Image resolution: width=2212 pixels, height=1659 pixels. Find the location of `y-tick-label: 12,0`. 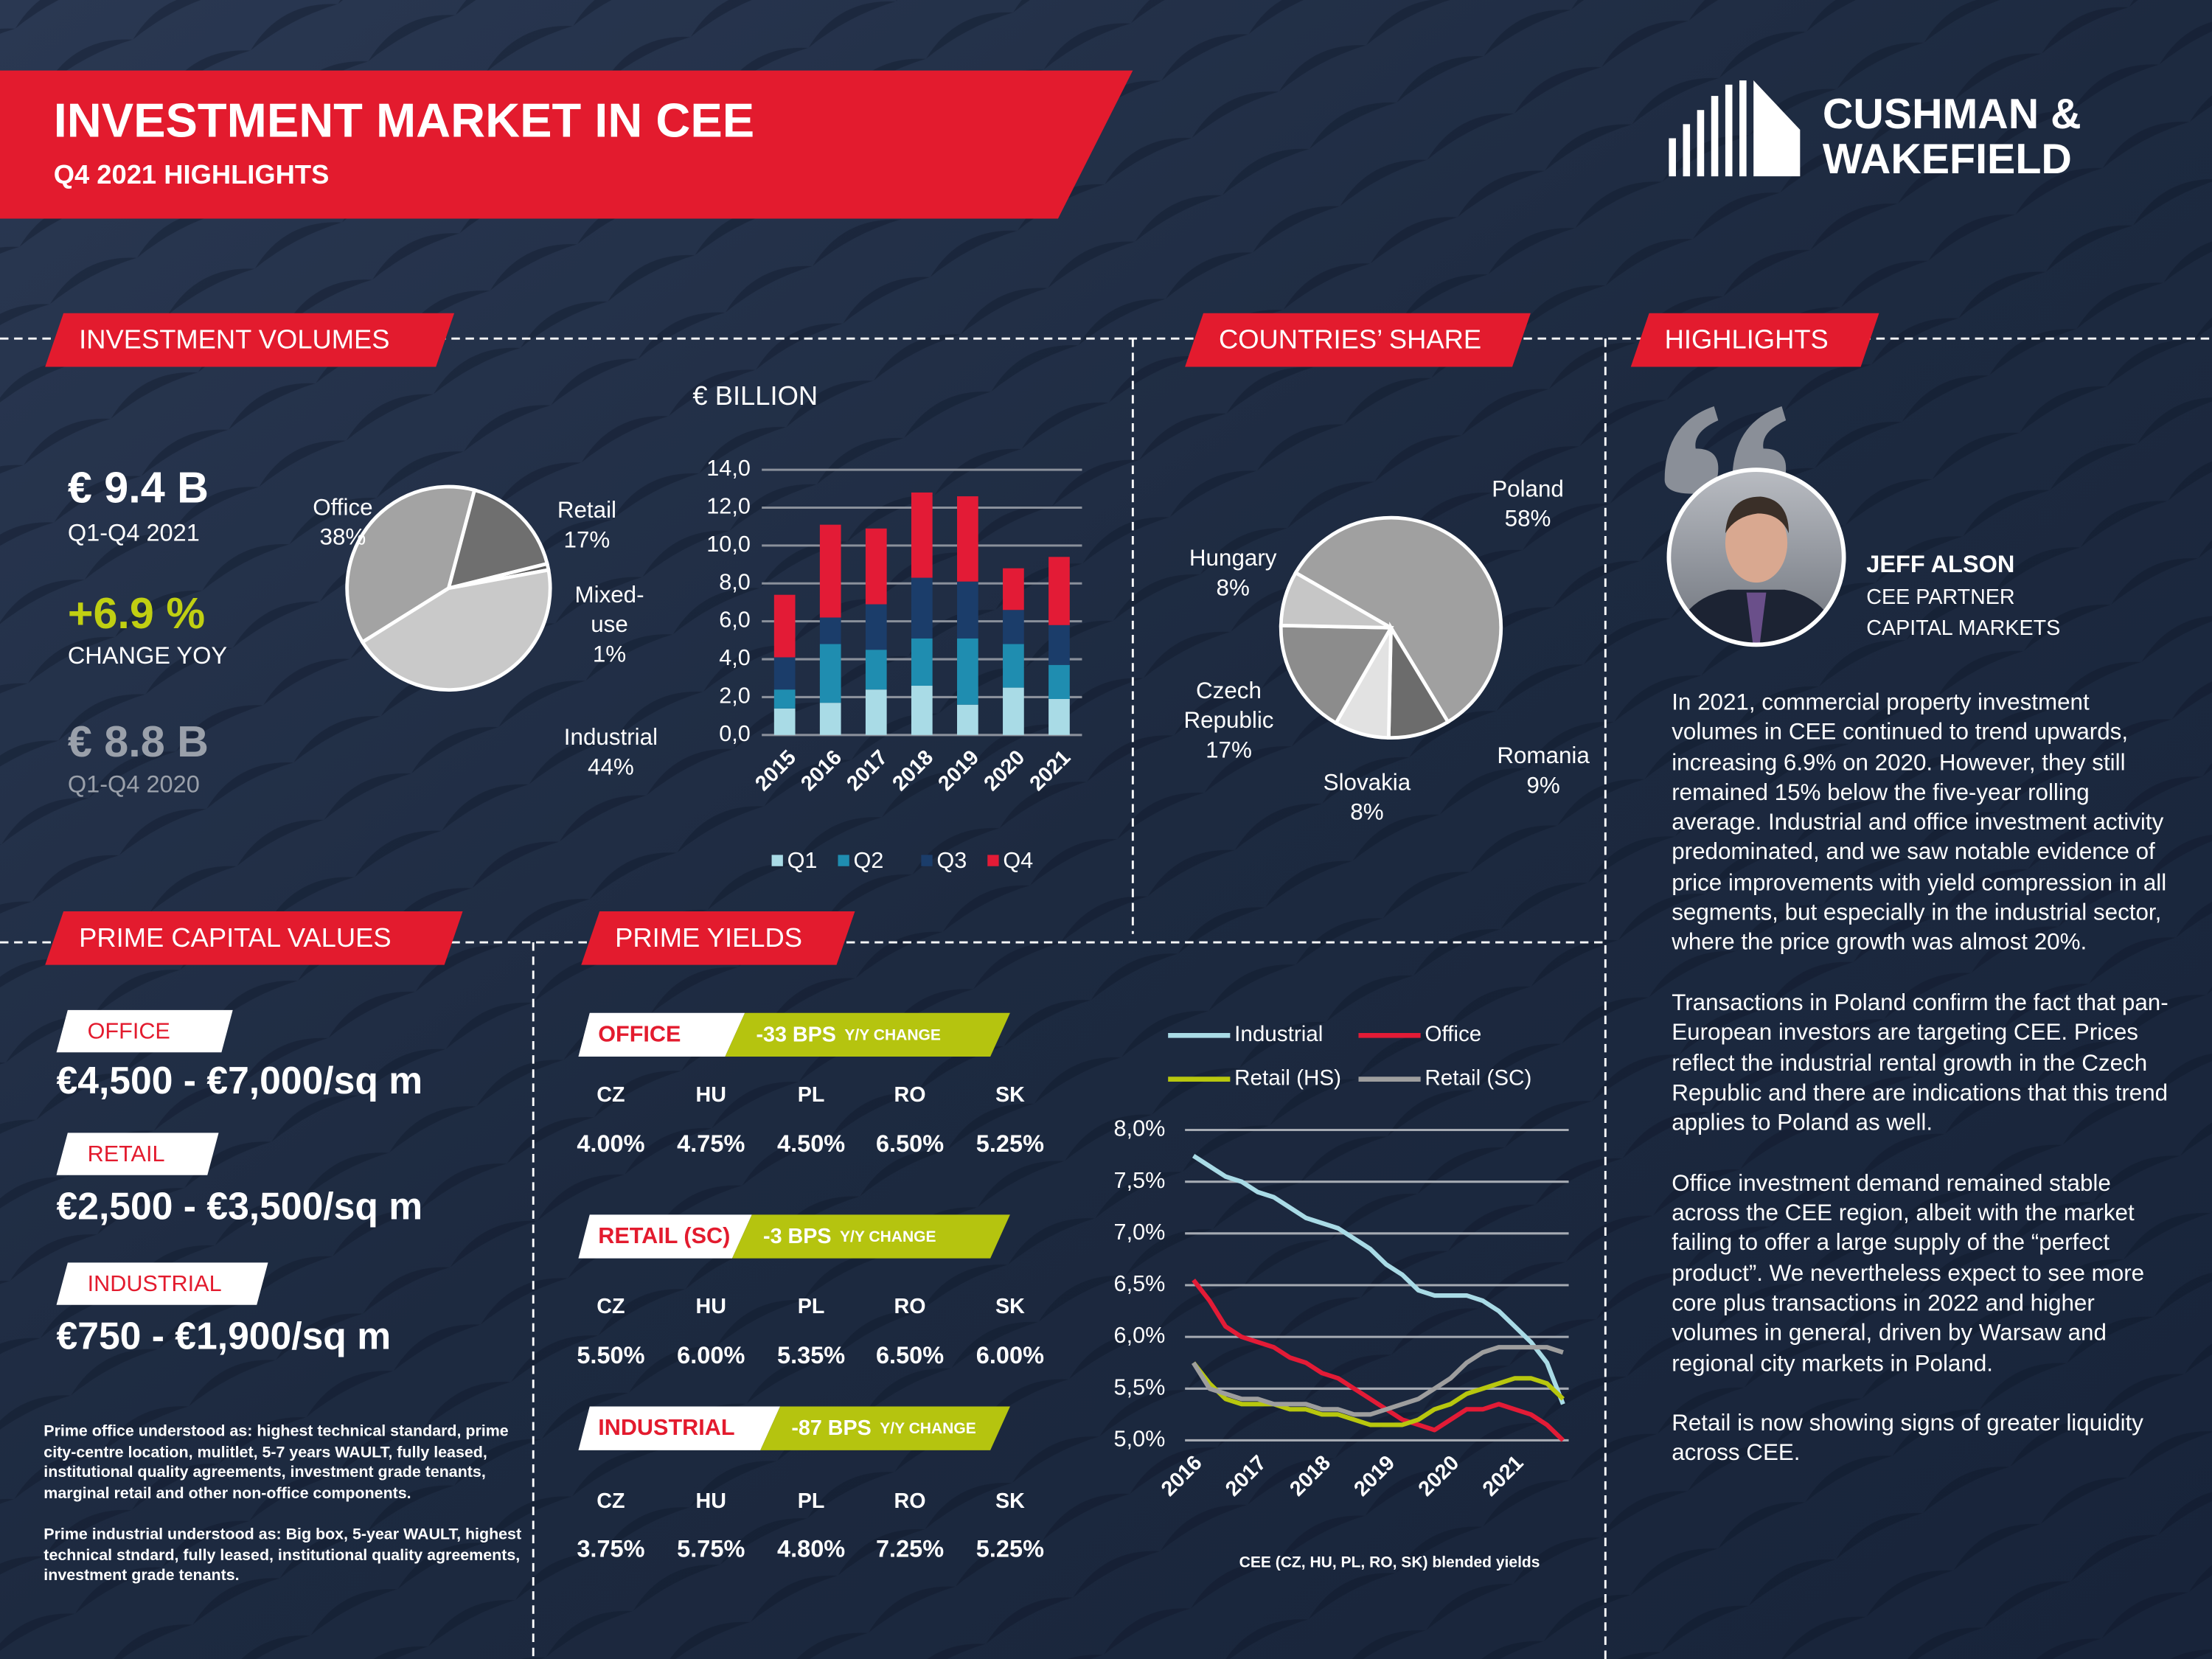

y-tick-label: 12,0 is located at coordinates (728, 506).